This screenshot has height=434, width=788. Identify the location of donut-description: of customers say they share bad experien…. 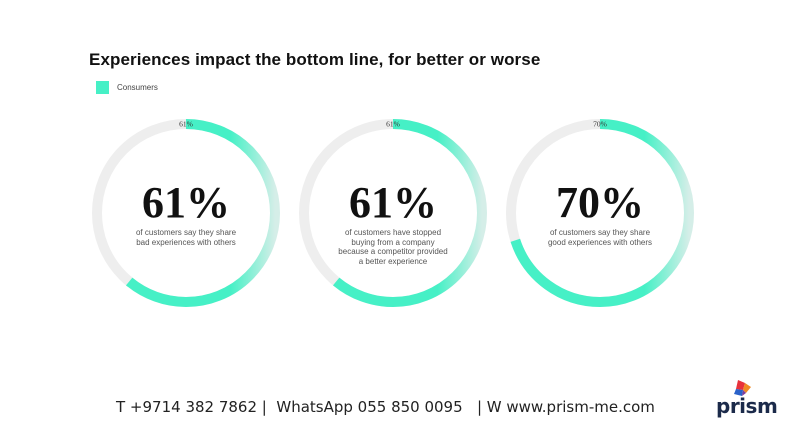
(186, 237).